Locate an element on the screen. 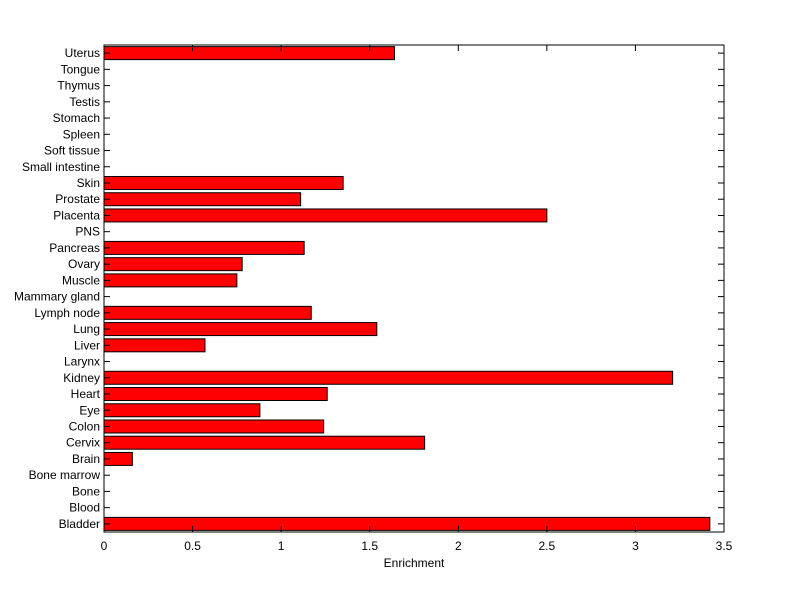 This screenshot has height=599, width=800. bar-muscle is located at coordinates (170, 280).